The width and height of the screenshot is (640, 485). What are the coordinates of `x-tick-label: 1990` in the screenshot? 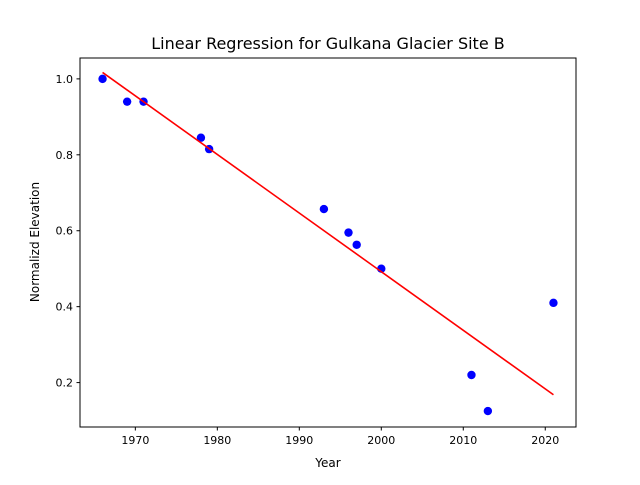 It's located at (299, 440).